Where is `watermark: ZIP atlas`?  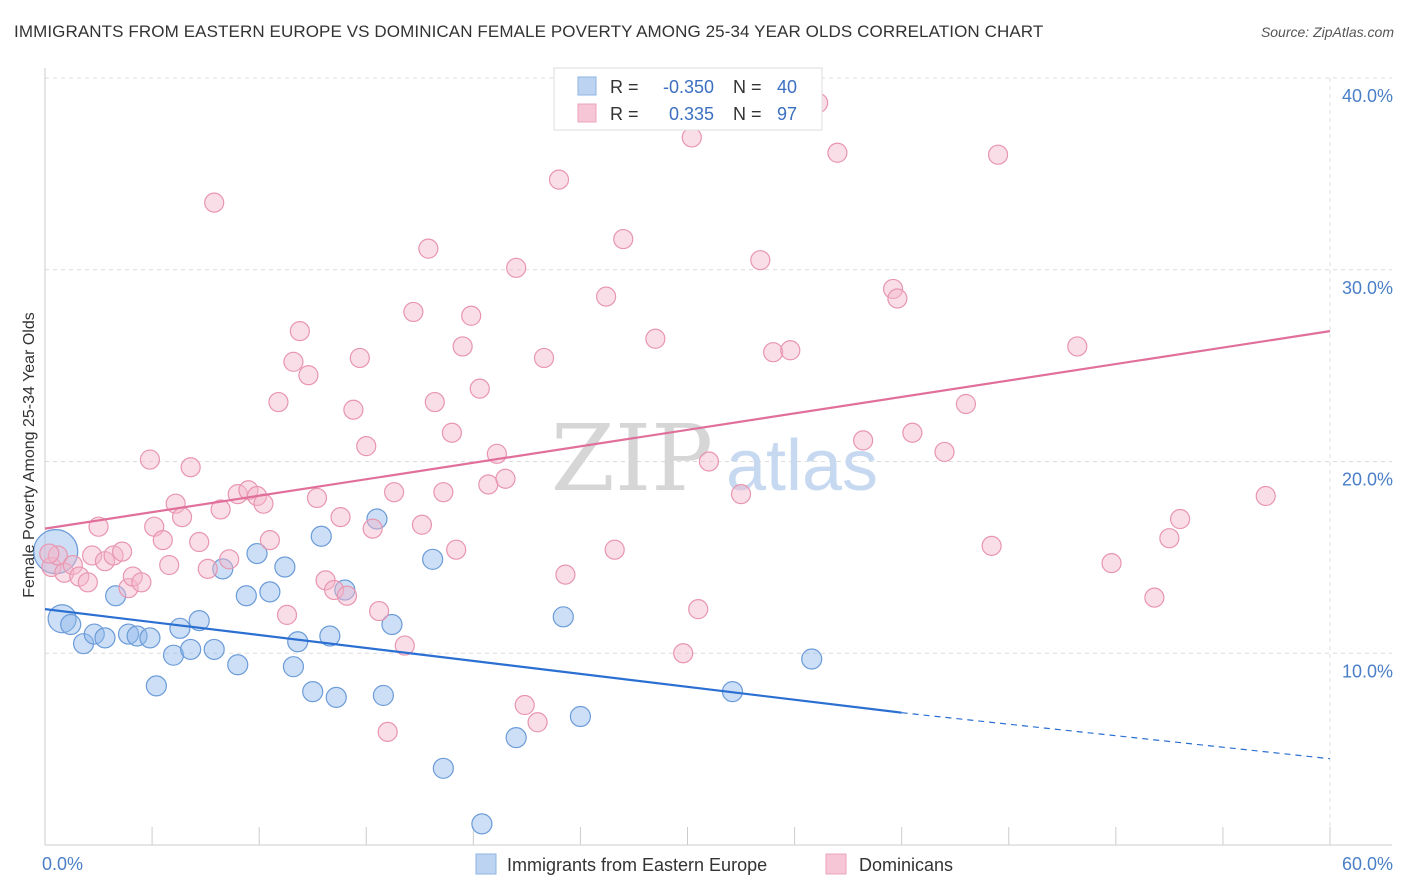 watermark: ZIP atlas is located at coordinates (714, 458).